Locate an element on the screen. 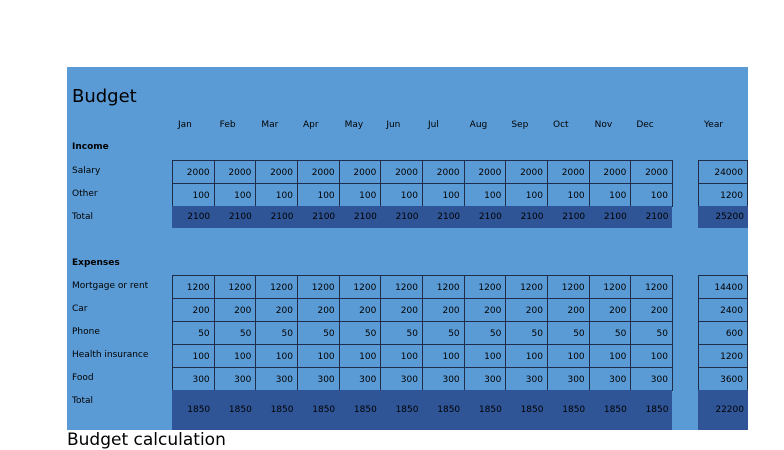 The width and height of the screenshot is (784, 450). year-header: Year is located at coordinates (714, 125).